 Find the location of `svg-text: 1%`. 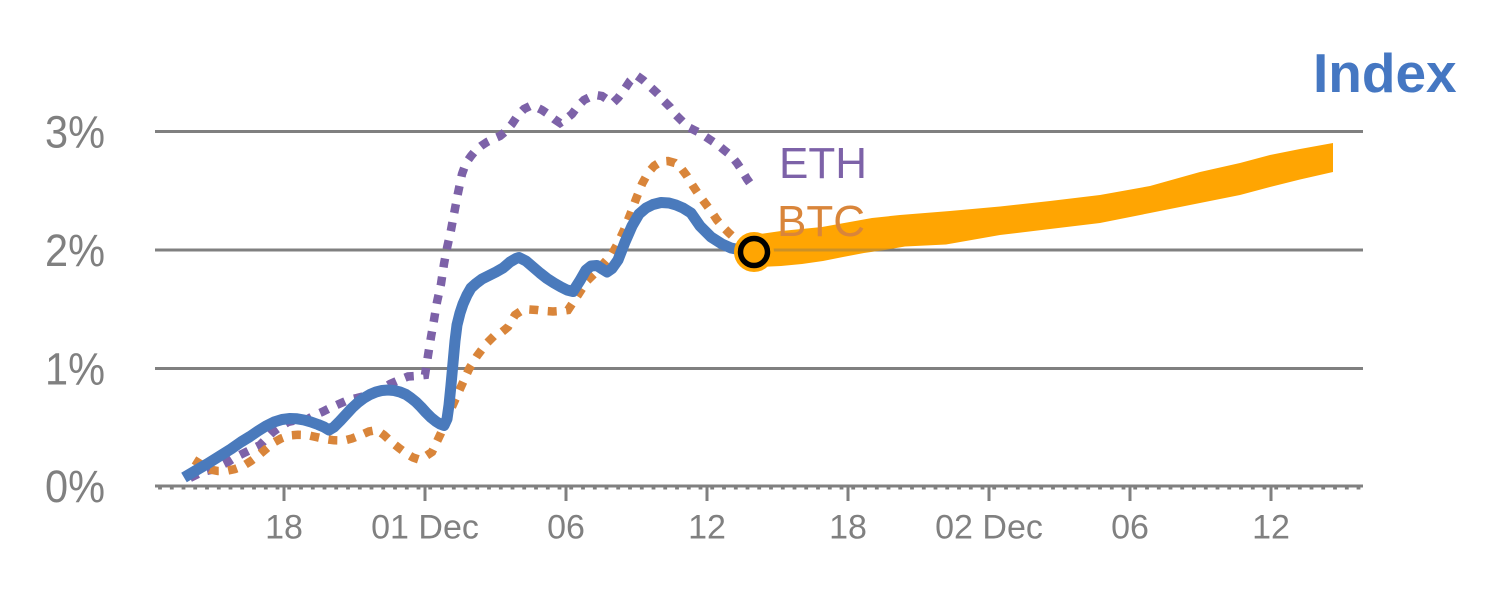

svg-text: 1% is located at coordinates (75, 369).